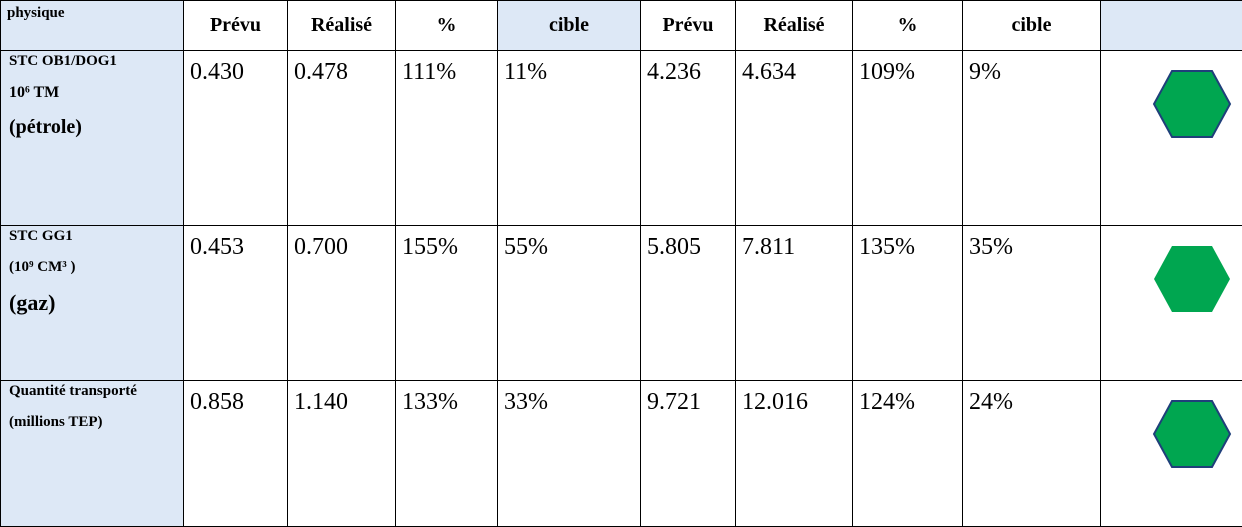 This screenshot has width=1242, height=527. I want to click on value-cell: 9.721, so click(688, 453).